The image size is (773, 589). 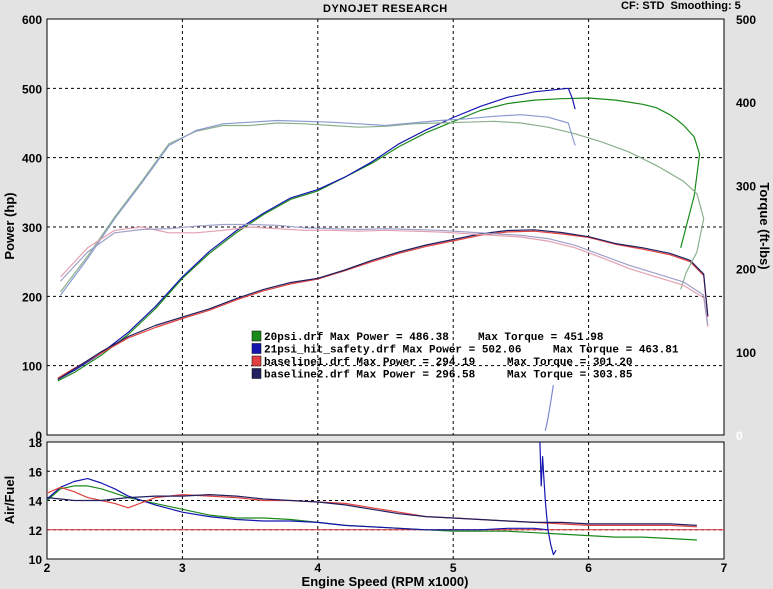 I want to click on rpm-tick-label: 7, so click(x=724, y=568).